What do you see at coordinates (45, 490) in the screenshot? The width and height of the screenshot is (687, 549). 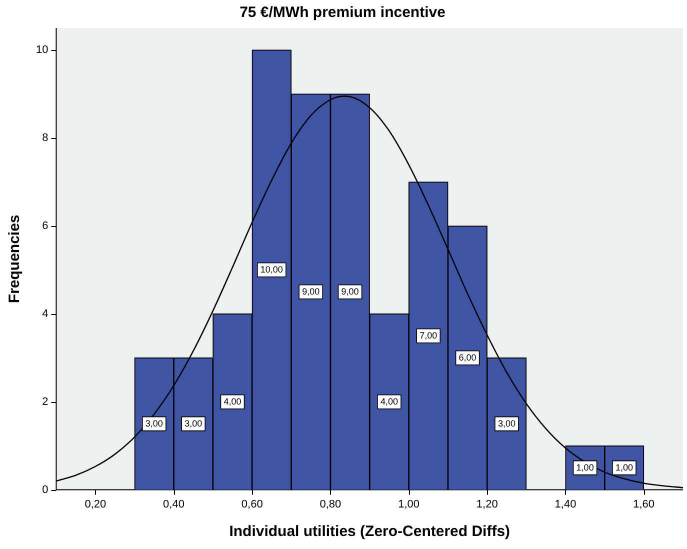 I see `y-tick-label: 0` at bounding box center [45, 490].